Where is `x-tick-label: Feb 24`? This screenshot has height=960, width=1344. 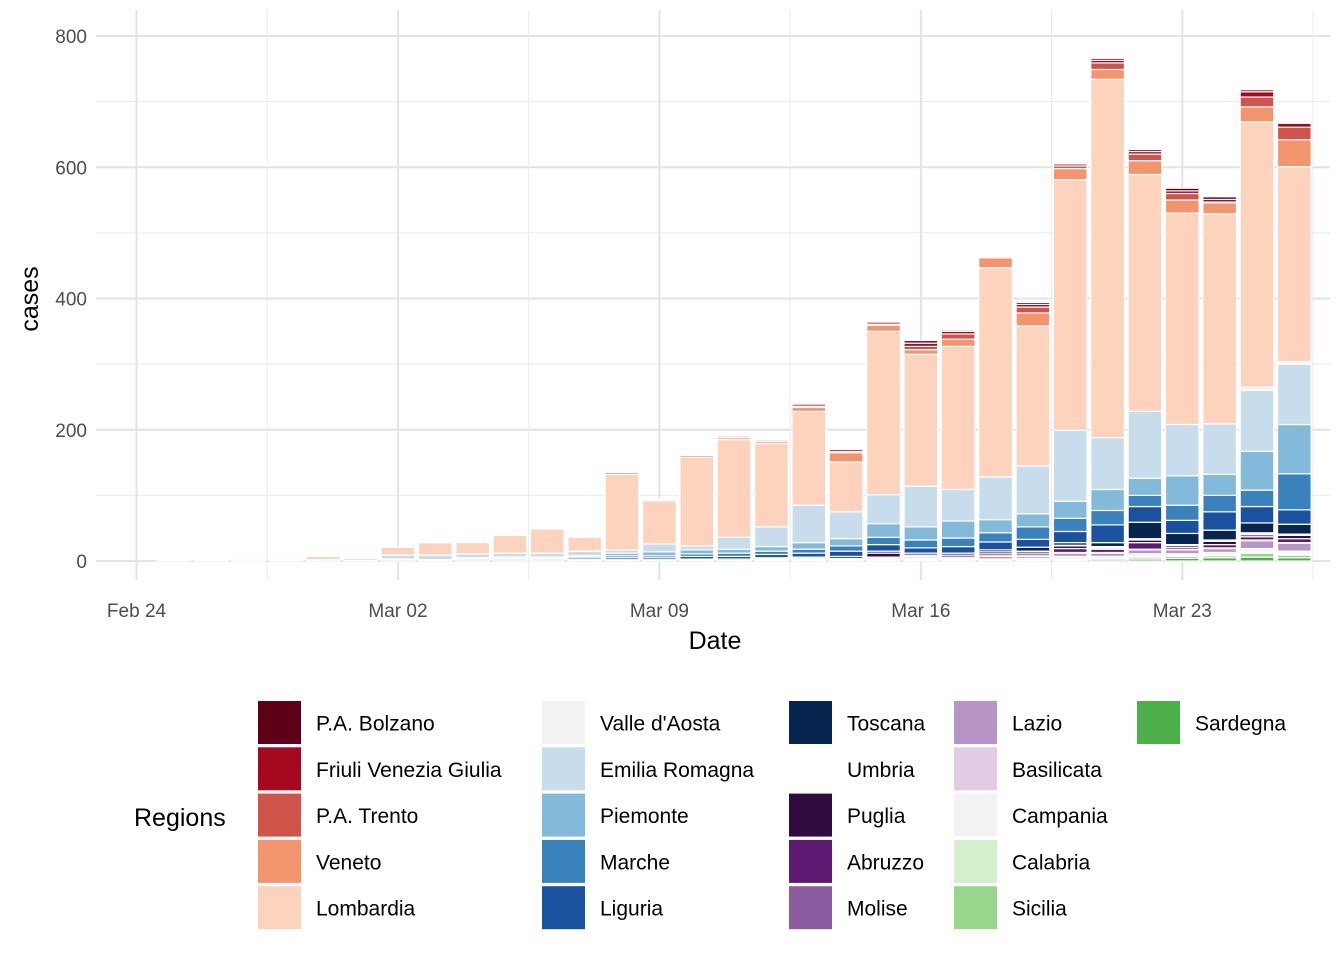 x-tick-label: Feb 24 is located at coordinates (137, 611).